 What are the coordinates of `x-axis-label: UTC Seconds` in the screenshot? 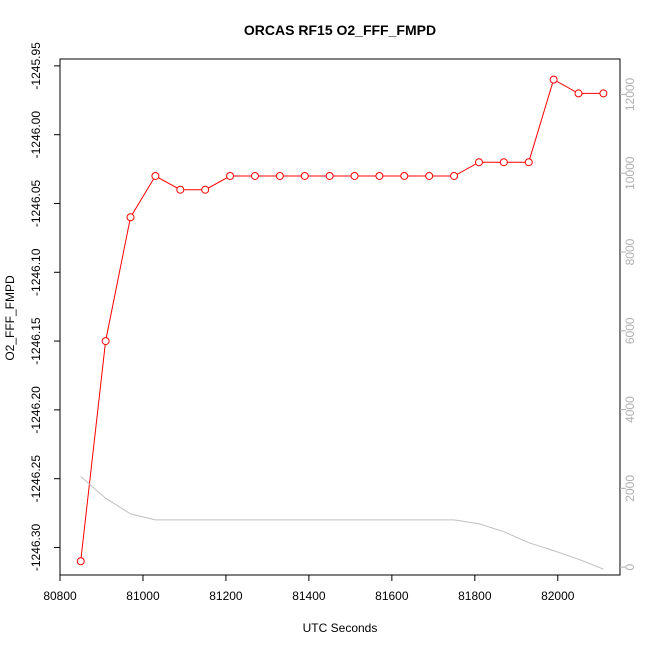 It's located at (340, 628).